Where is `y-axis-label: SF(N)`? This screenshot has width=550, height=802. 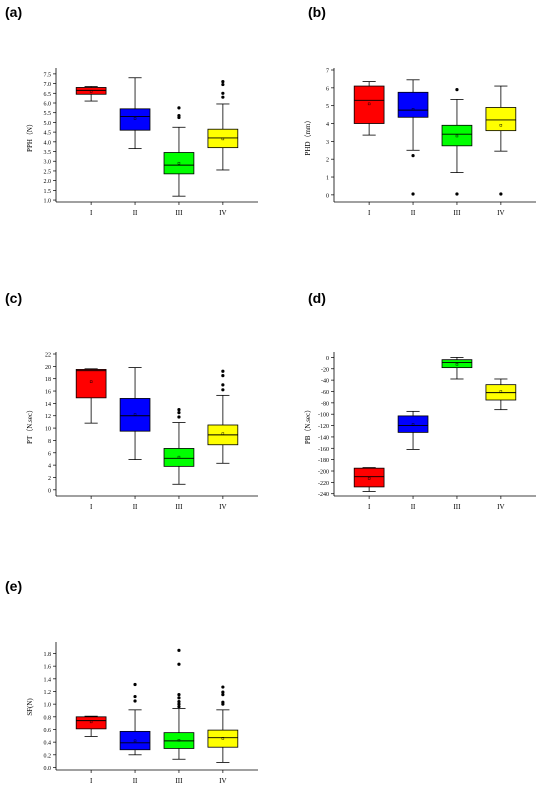
y-axis-label: SF(N) is located at coordinates (30, 707).